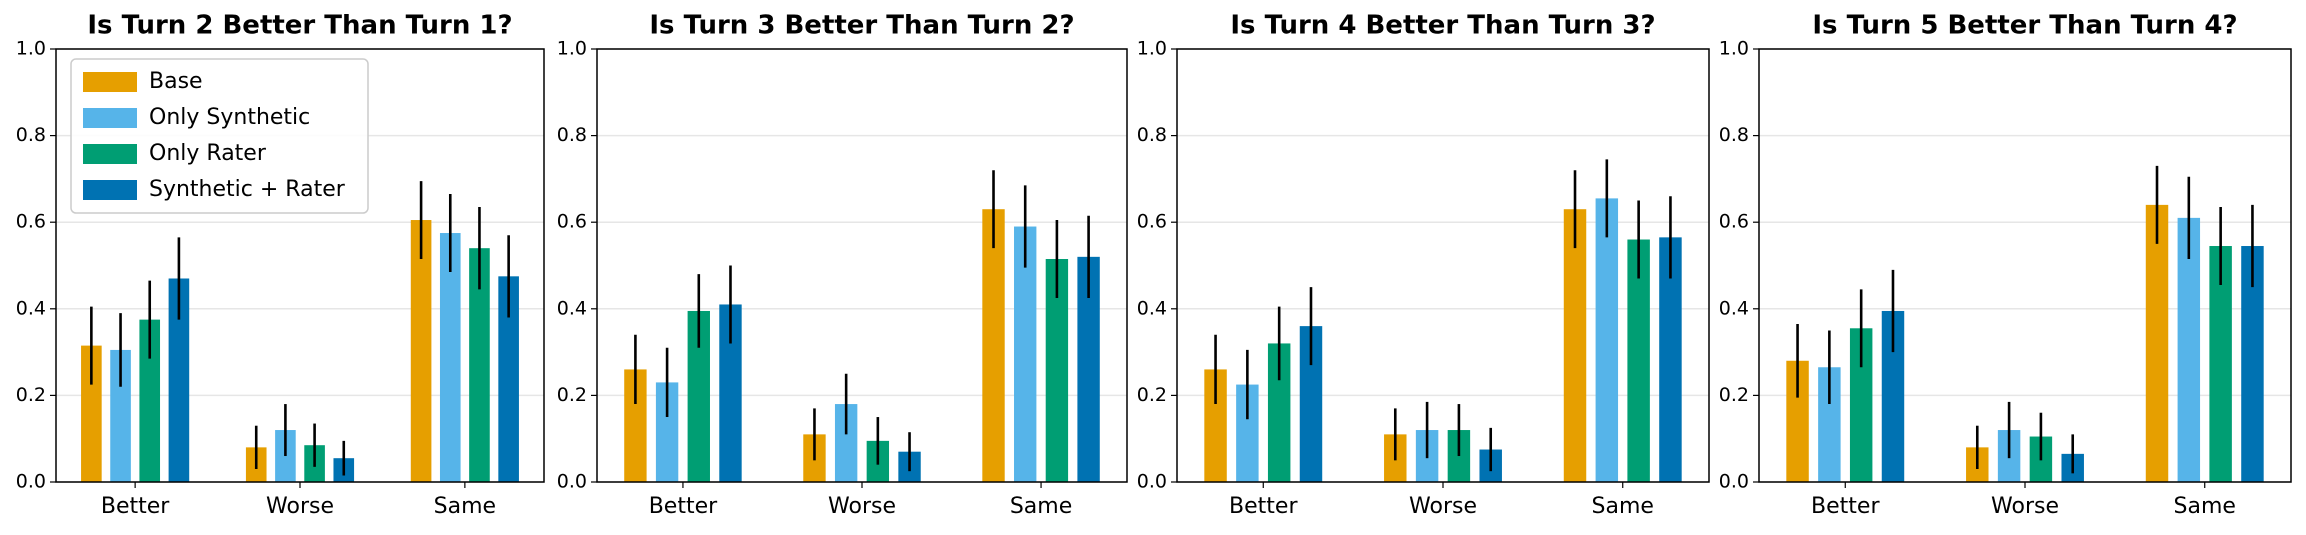 This screenshot has width=2306, height=535. Describe the element at coordinates (247, 189) in the screenshot. I see `legend-label: Synthetic + Rater` at that location.